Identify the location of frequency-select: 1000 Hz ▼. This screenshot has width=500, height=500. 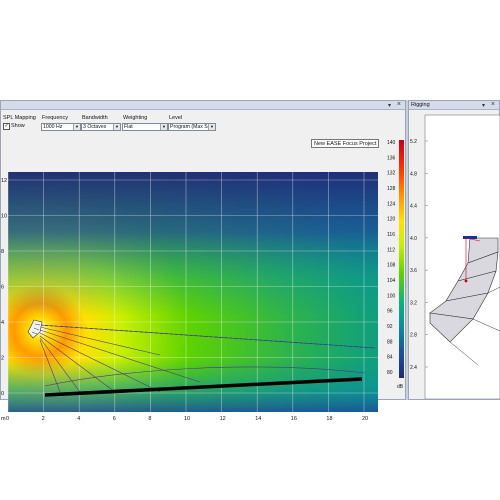
(61, 127).